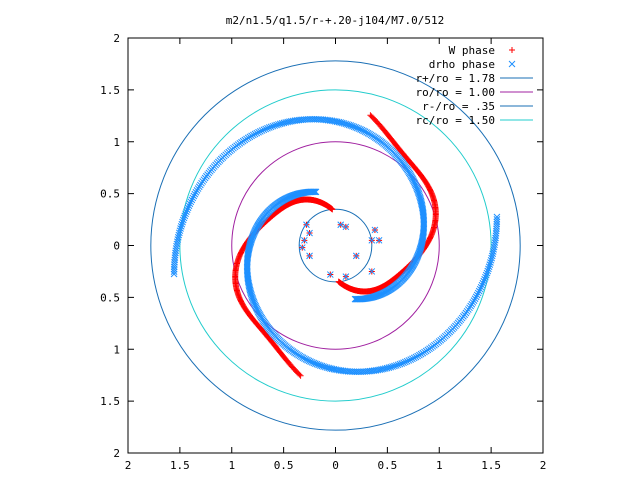  I want to click on chart-title: m2/n1.5/q1.5/r-+.20-j104/M7.0/512, so click(335, 20).